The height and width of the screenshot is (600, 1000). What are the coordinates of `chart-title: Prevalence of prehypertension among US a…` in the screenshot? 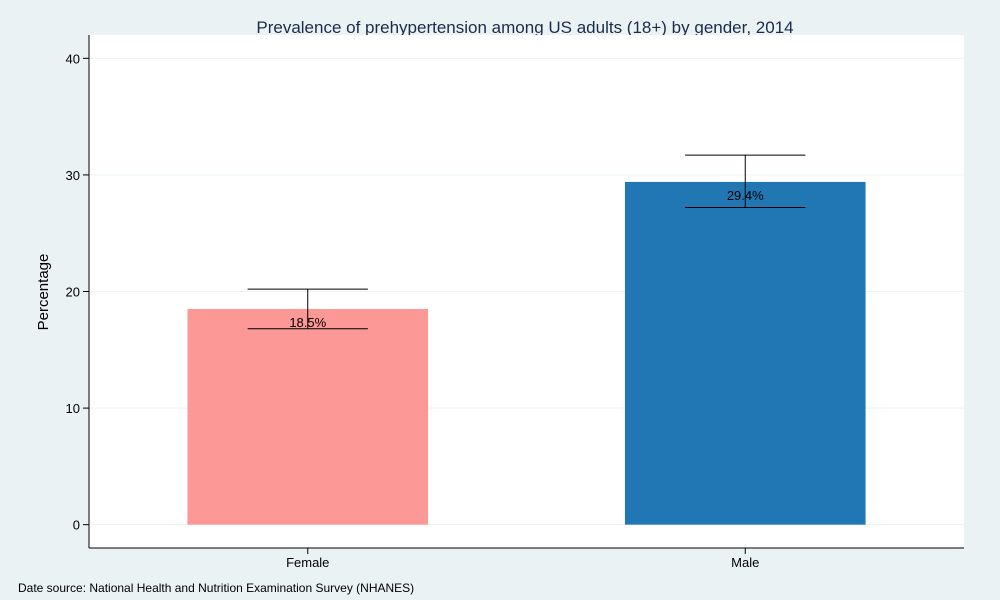 It's located at (525, 27).